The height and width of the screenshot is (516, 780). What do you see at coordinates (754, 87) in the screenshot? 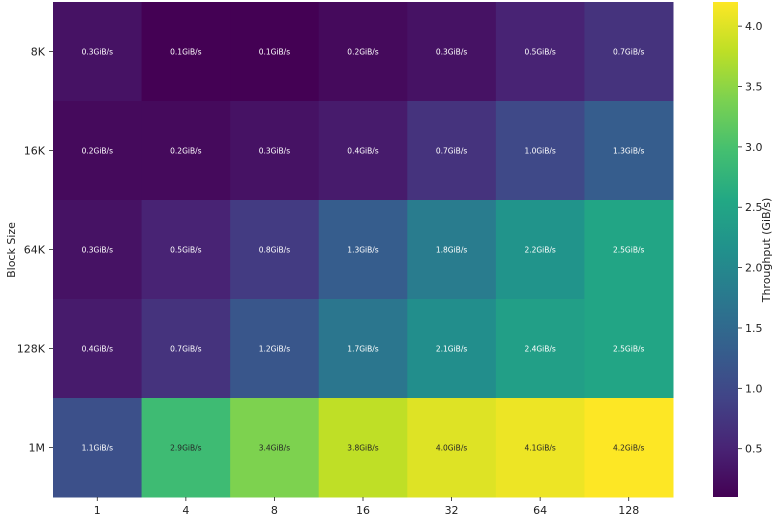
I see `colorbar-tick-label: 3.5` at bounding box center [754, 87].